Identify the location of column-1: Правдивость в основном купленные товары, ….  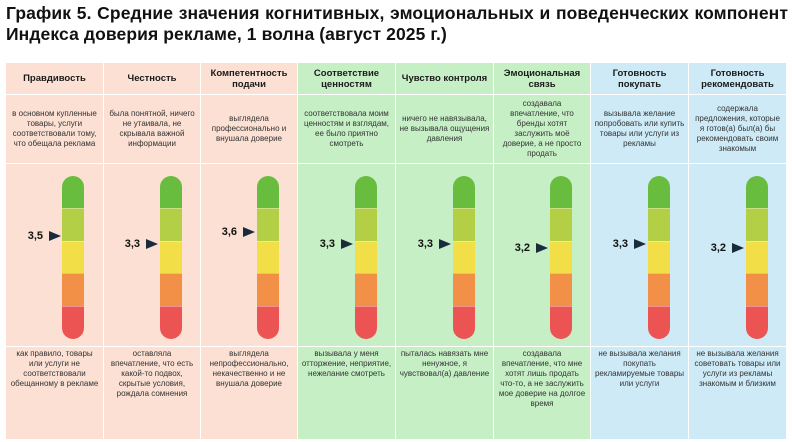
(54, 251).